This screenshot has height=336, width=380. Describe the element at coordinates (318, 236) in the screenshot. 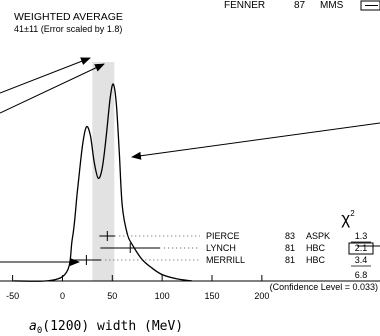

I see `measurement-technique: ASPK` at that location.